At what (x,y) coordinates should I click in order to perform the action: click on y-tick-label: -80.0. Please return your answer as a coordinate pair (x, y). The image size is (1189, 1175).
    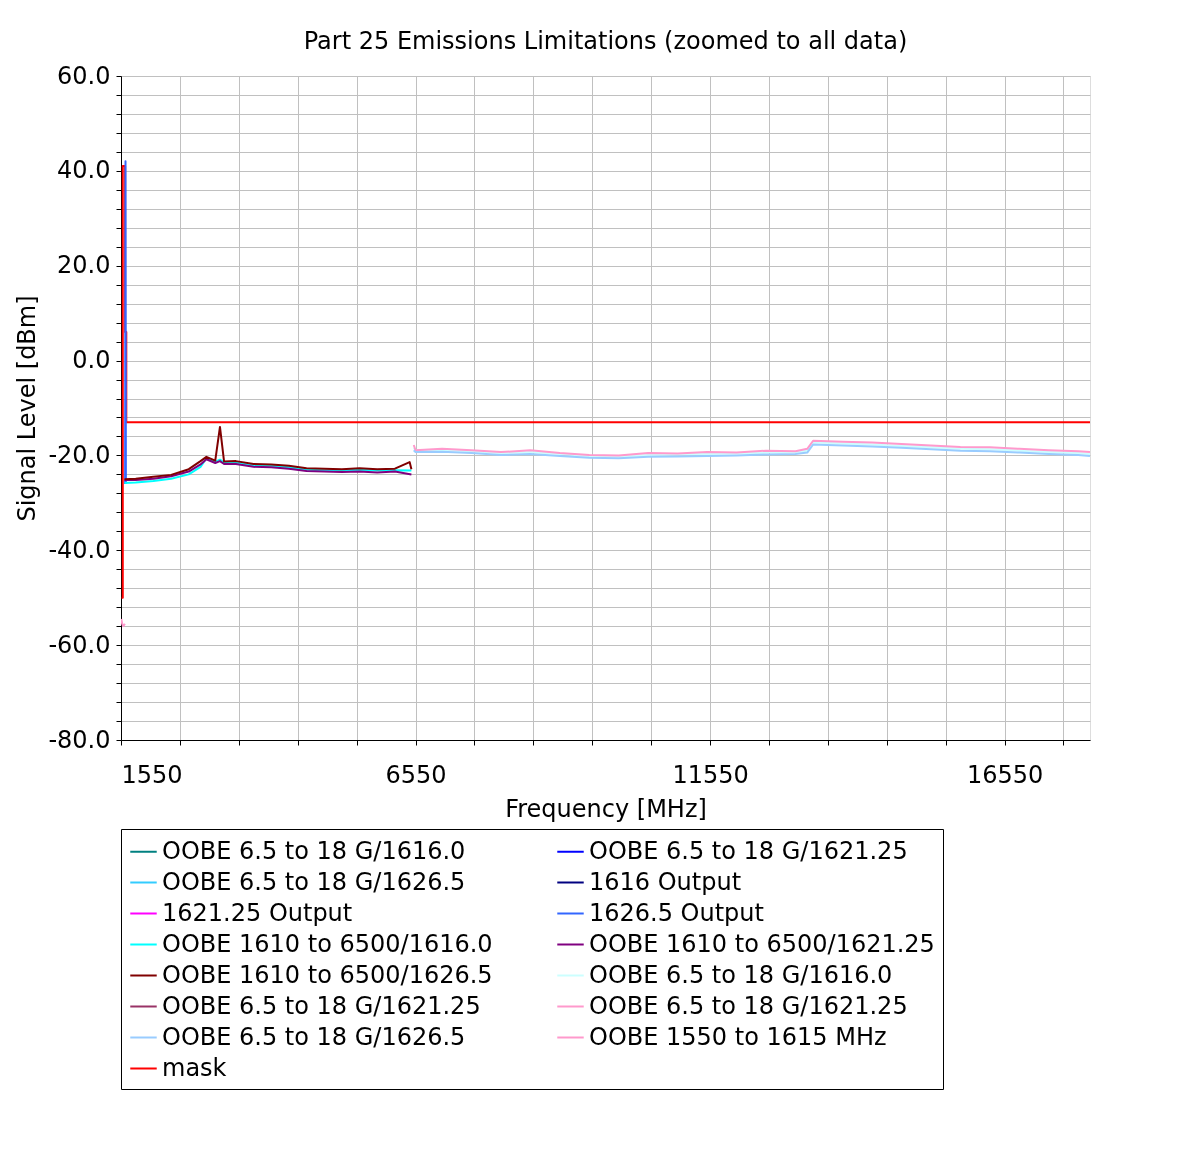
    Looking at the image, I should click on (79, 739).